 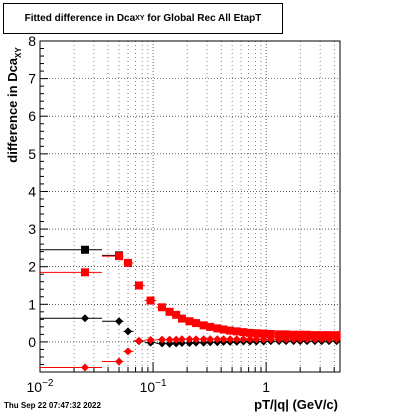 I want to click on chart-title-suffix: for Global Rec All EtapT, so click(x=204, y=18).